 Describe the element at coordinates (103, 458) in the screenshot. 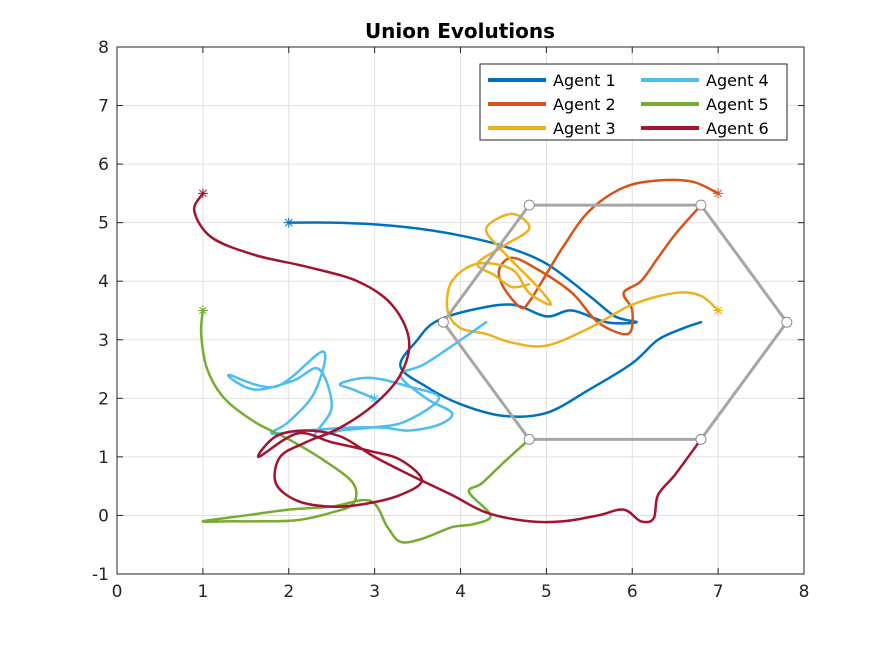

I see `y-tick-label: 1` at that location.